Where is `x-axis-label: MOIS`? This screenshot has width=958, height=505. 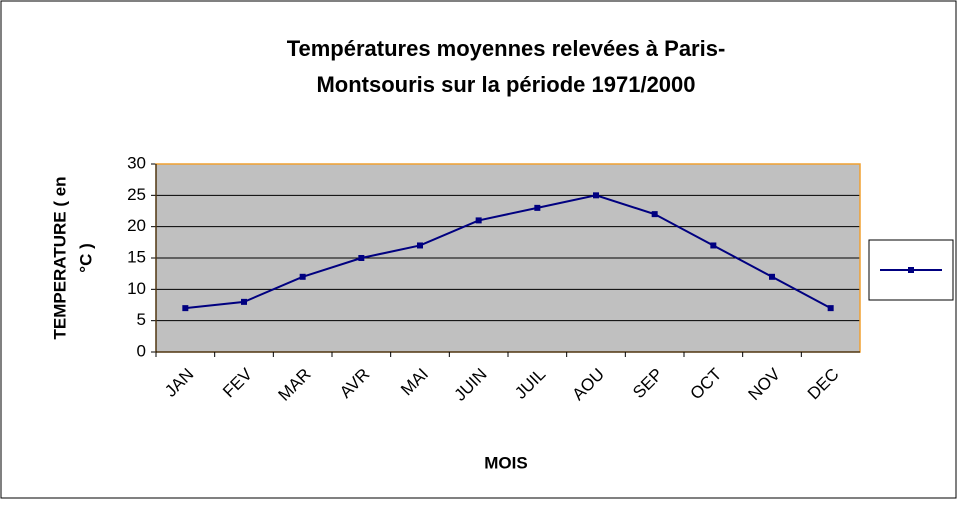
x-axis-label: MOIS is located at coordinates (505, 462).